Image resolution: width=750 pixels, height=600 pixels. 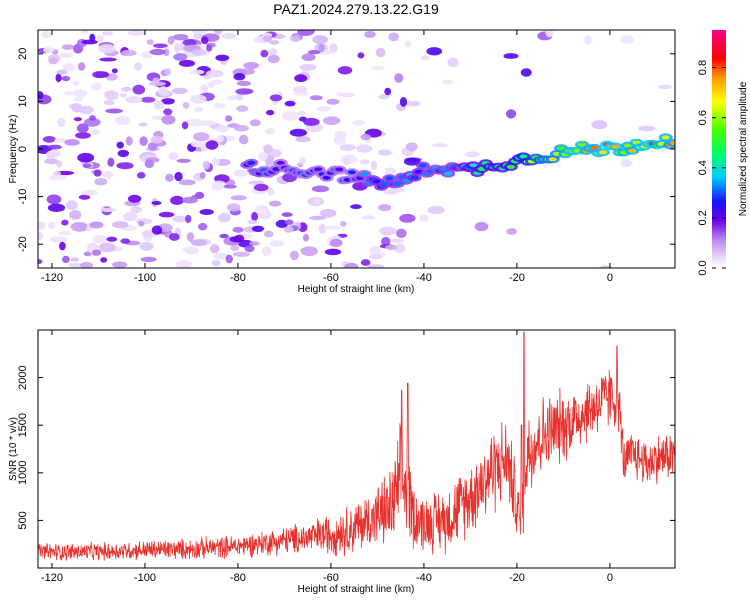 What do you see at coordinates (424, 578) in the screenshot?
I see `snr-xtick-label: -40` at bounding box center [424, 578].